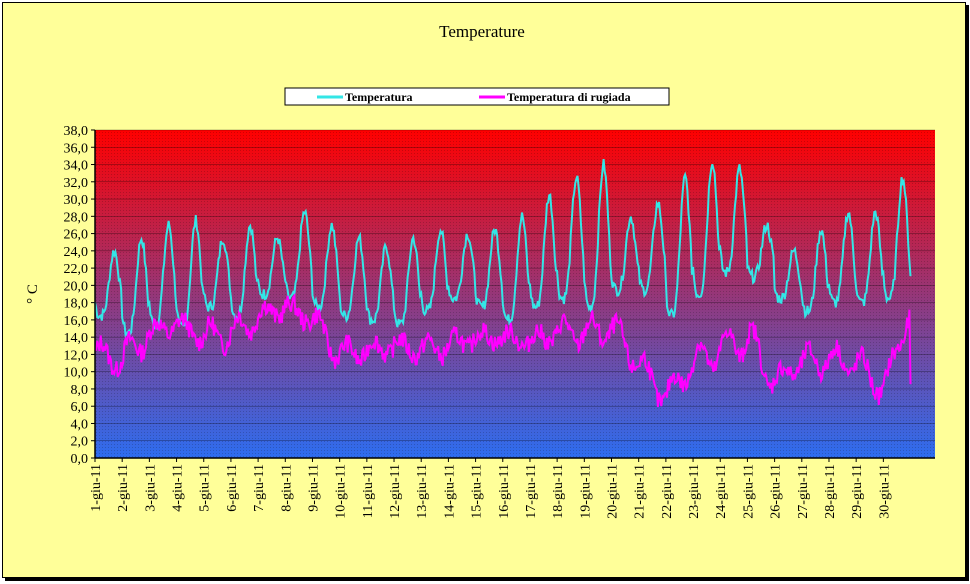 The height and width of the screenshot is (584, 970). What do you see at coordinates (368, 491) in the screenshot?
I see `x-tick-label: 11-giu-11` at bounding box center [368, 491].